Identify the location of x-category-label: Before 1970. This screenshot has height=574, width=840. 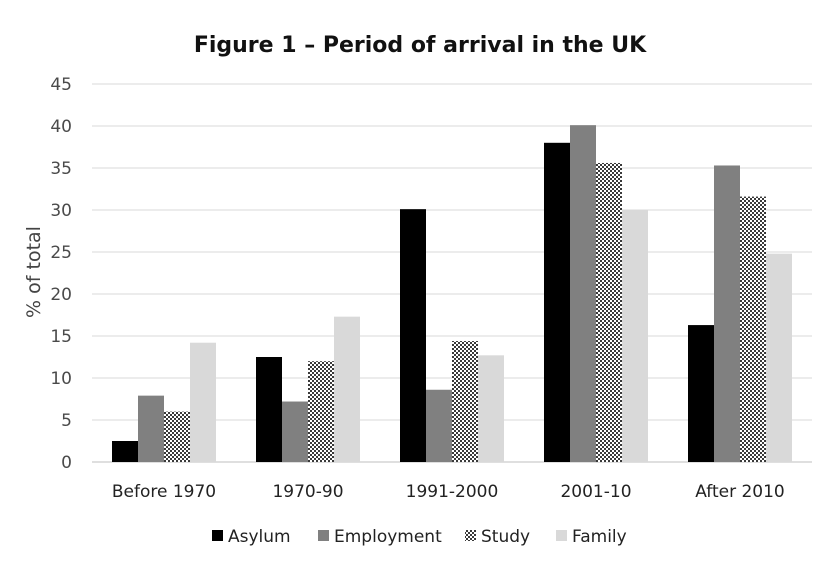
(164, 492).